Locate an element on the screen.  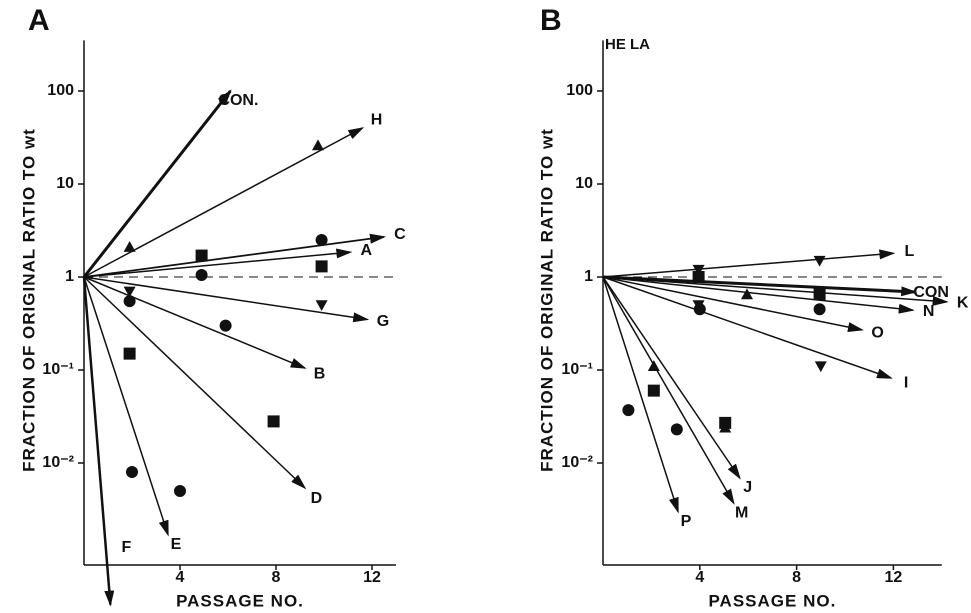
annotation: HE LA is located at coordinates (627, 44).